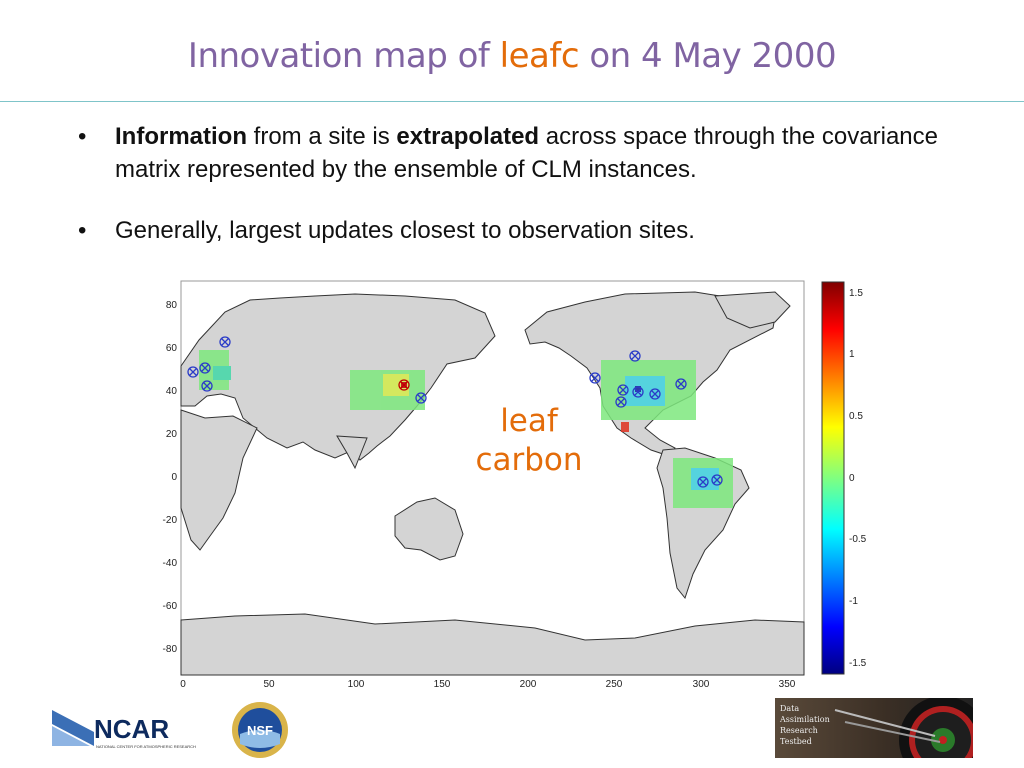 The width and height of the screenshot is (1024, 768). I want to click on y-tick-label: -60, so click(170, 606).